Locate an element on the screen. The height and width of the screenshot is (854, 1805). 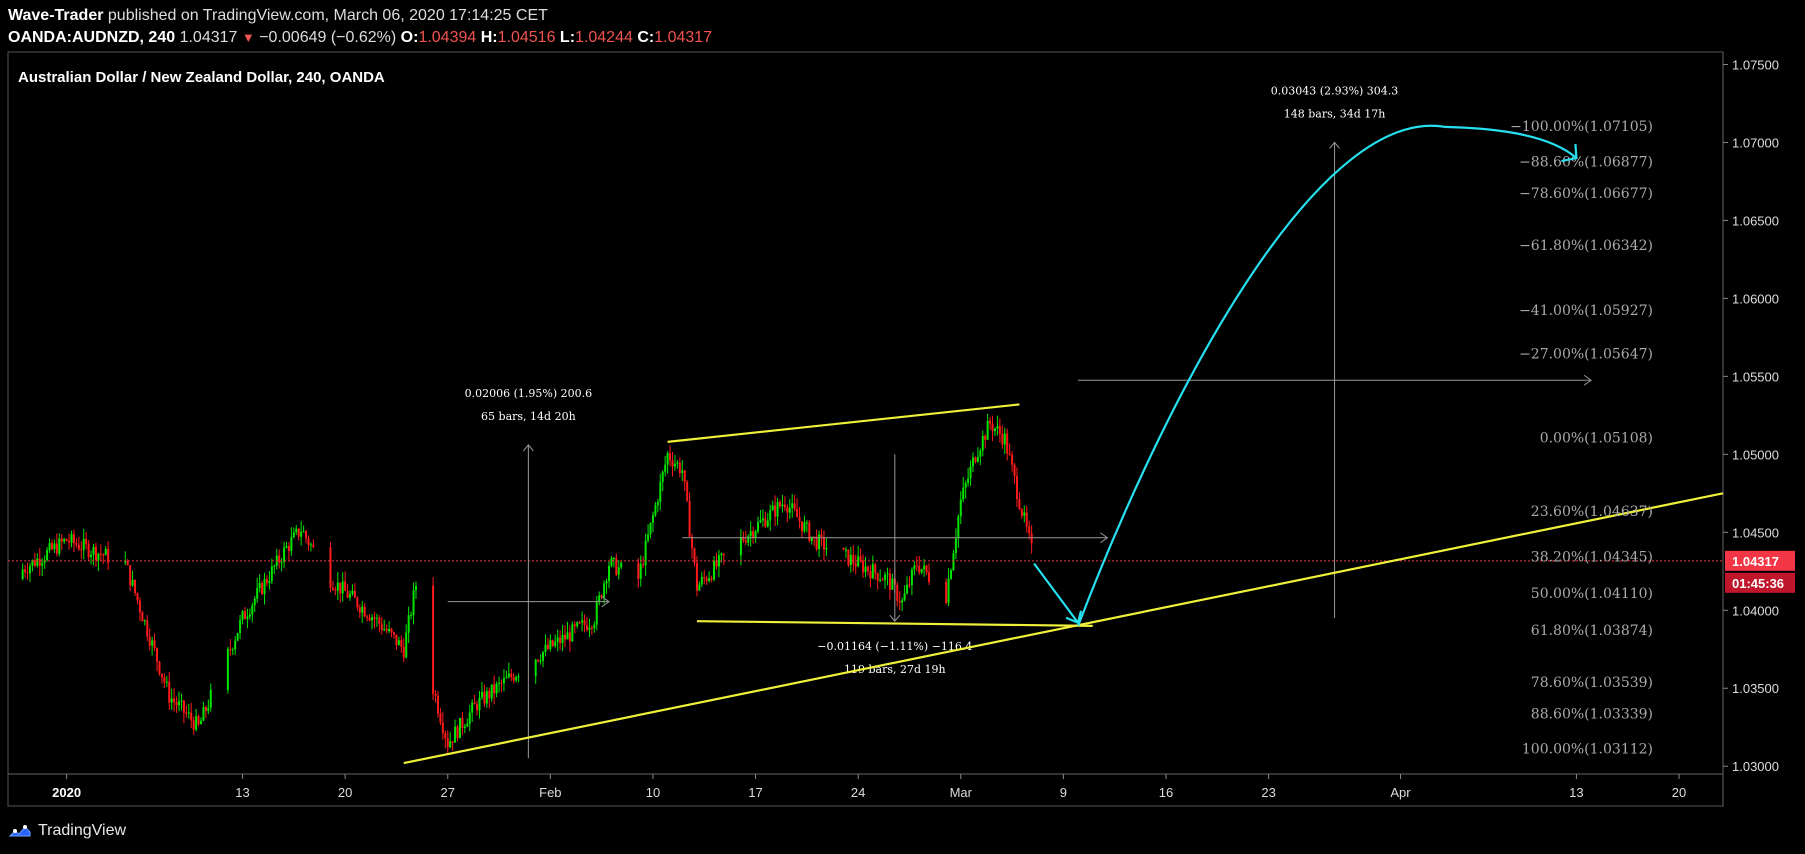
fib-level-label: 38.20%(1.04345) is located at coordinates (1592, 557).